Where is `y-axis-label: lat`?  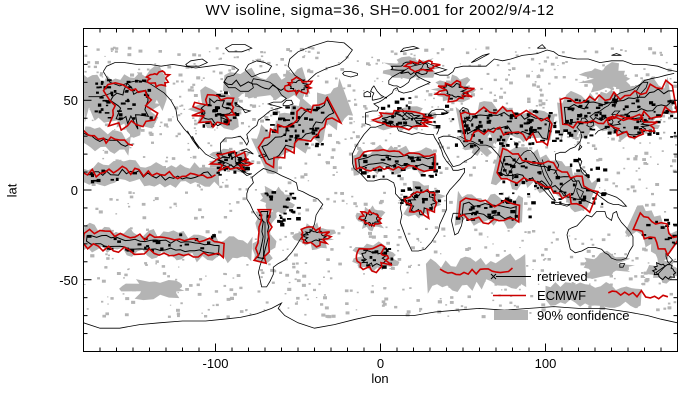 y-axis-label: lat is located at coordinates (12, 190).